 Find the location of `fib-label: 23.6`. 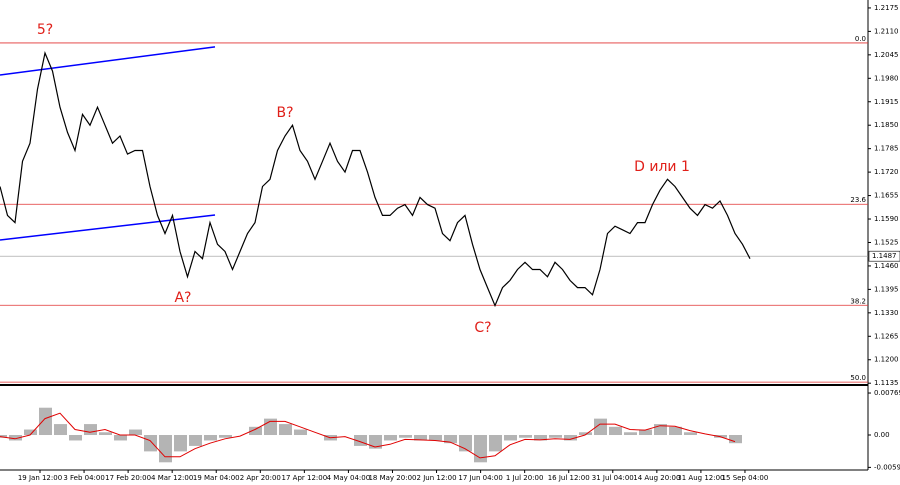

fib-label: 23.6 is located at coordinates (858, 200).